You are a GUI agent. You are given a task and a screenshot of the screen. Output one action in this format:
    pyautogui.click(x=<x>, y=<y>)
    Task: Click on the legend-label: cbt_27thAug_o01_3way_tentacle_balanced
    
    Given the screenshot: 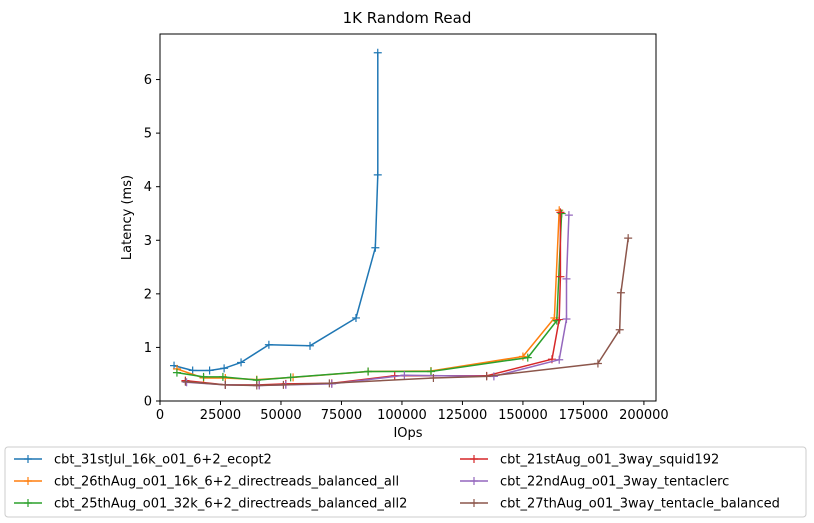 What is the action you would take?
    pyautogui.click(x=640, y=504)
    